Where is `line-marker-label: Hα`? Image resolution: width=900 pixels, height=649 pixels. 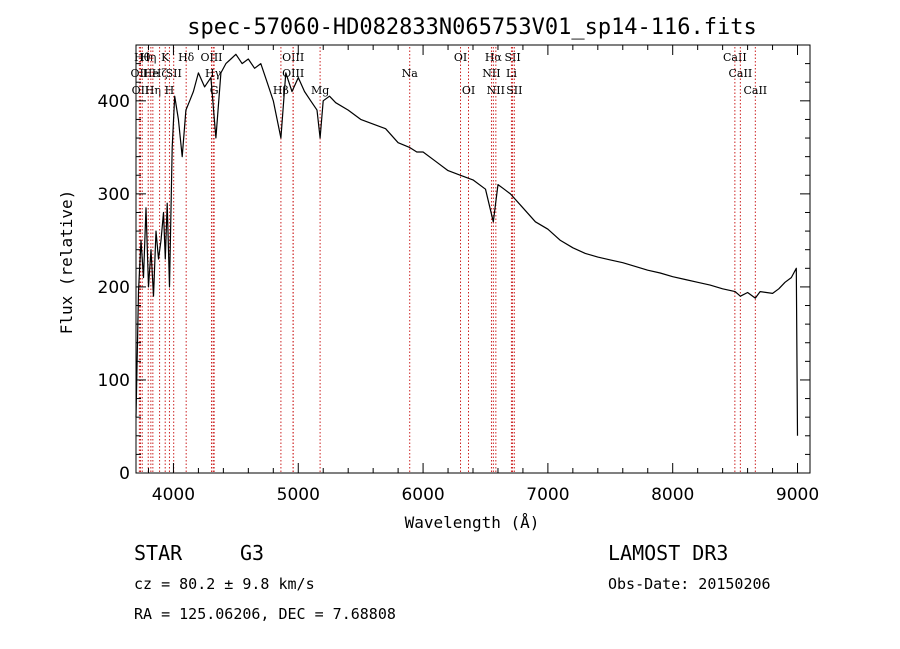
line-marker-label: Hα is located at coordinates (494, 57).